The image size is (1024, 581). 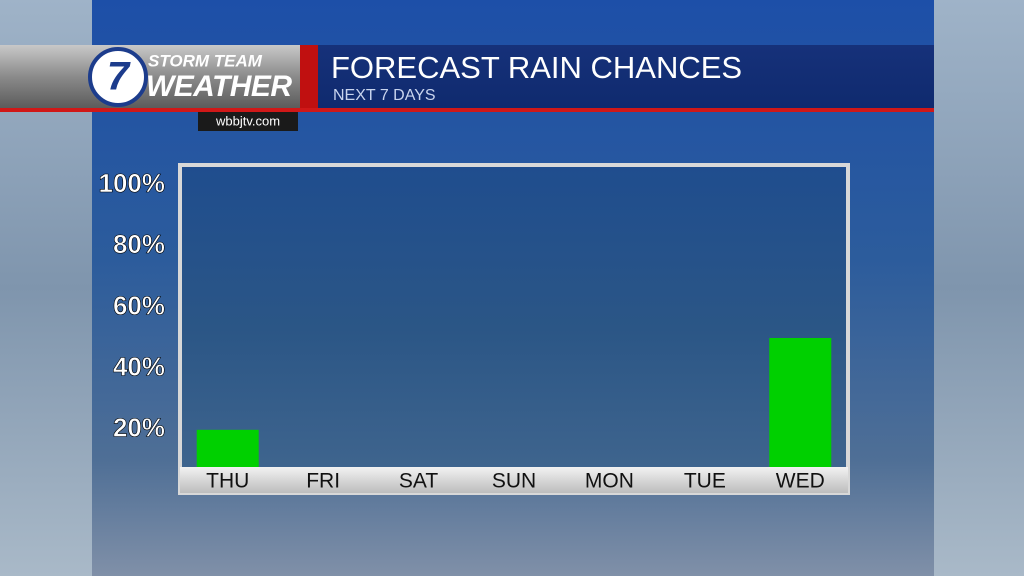 I want to click on logo-circle, so click(x=118, y=77).